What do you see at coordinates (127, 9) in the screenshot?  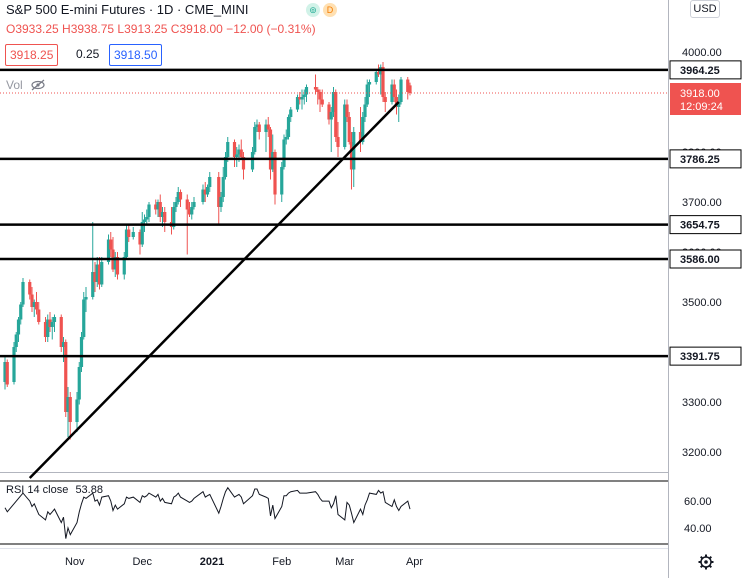 I see `symbol-title: S&P 500 E-mini Futures · 1D · CME_MINI` at bounding box center [127, 9].